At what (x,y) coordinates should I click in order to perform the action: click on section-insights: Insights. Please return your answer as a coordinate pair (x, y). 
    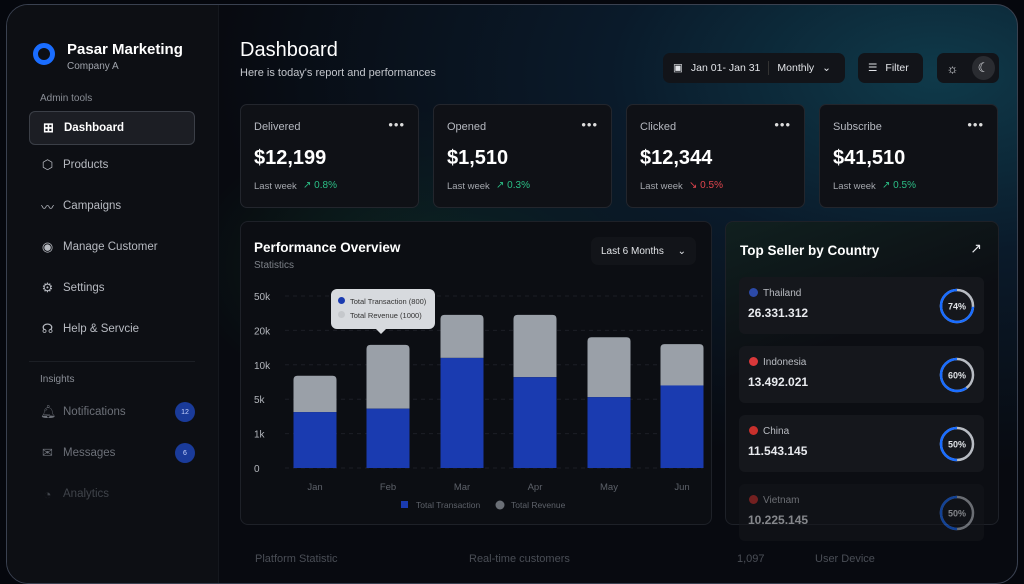
    Looking at the image, I should click on (57, 379).